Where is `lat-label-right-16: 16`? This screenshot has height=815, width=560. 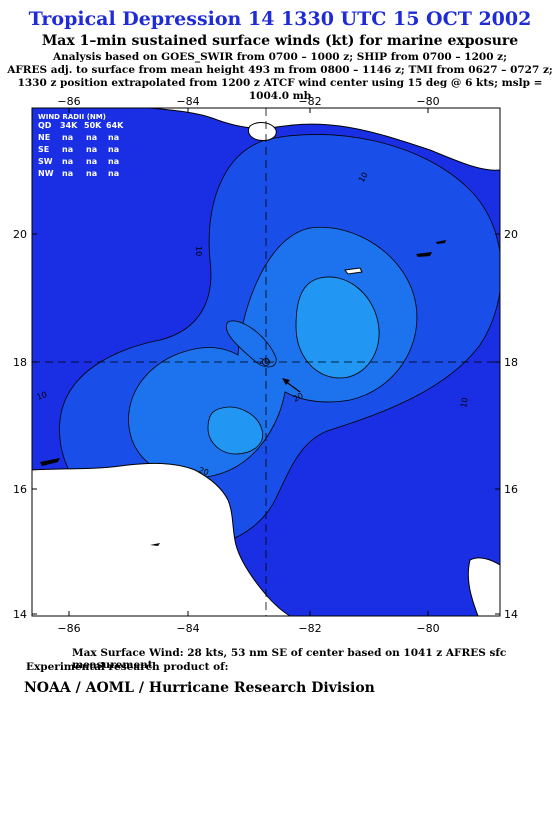
lat-label-right-16: 16 is located at coordinates (511, 489).